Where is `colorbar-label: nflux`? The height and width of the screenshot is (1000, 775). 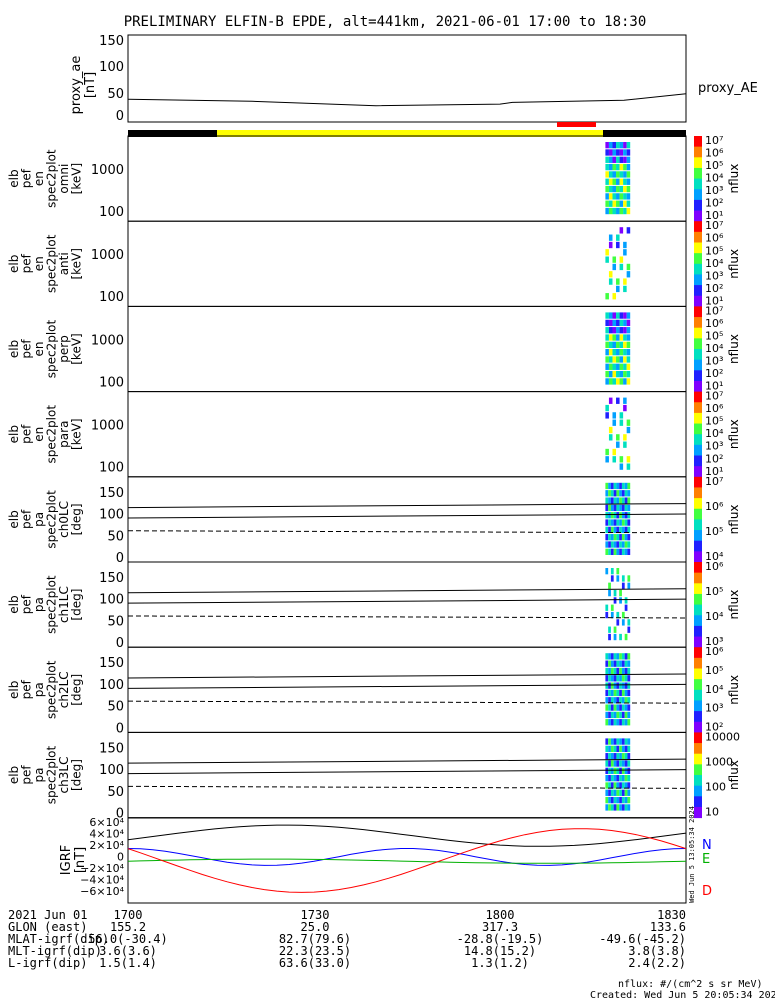
colorbar-label: nflux is located at coordinates (734, 434).